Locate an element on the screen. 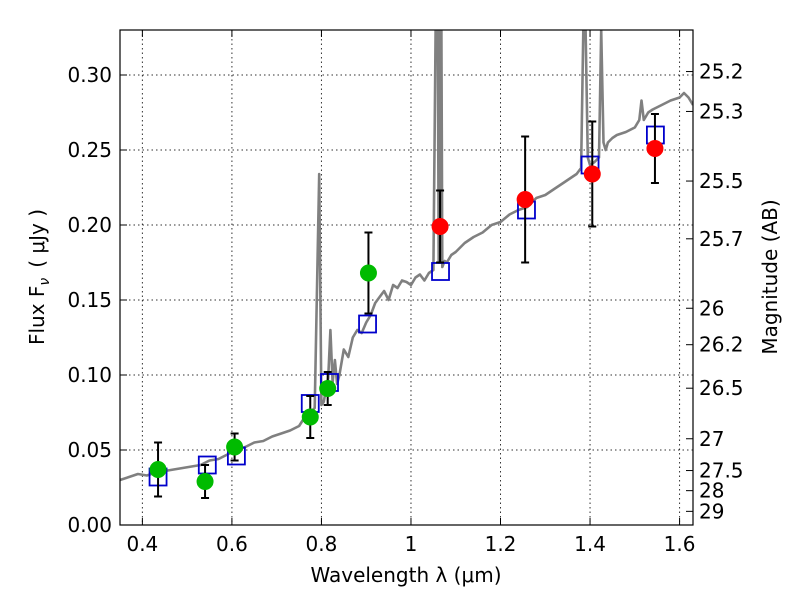 This screenshot has height=600, width=800. y-axis-ticks: 0.00 0.05 0.10 0.15 0.20 0.25 0.30 is located at coordinates (97, 300).